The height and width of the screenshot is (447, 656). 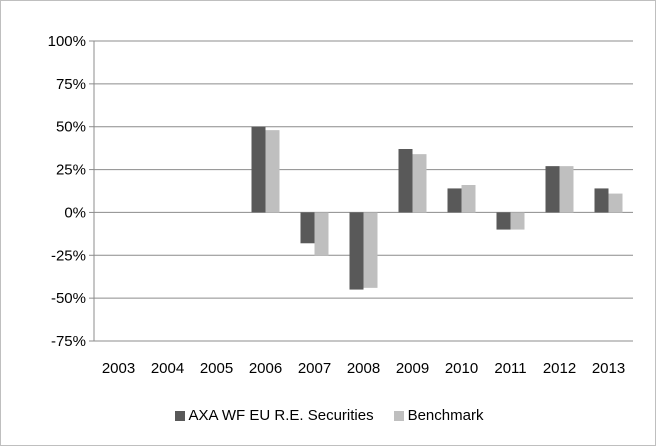 I want to click on legend: AXA WF EU R.E. Securities Benchmark, so click(x=328, y=415).